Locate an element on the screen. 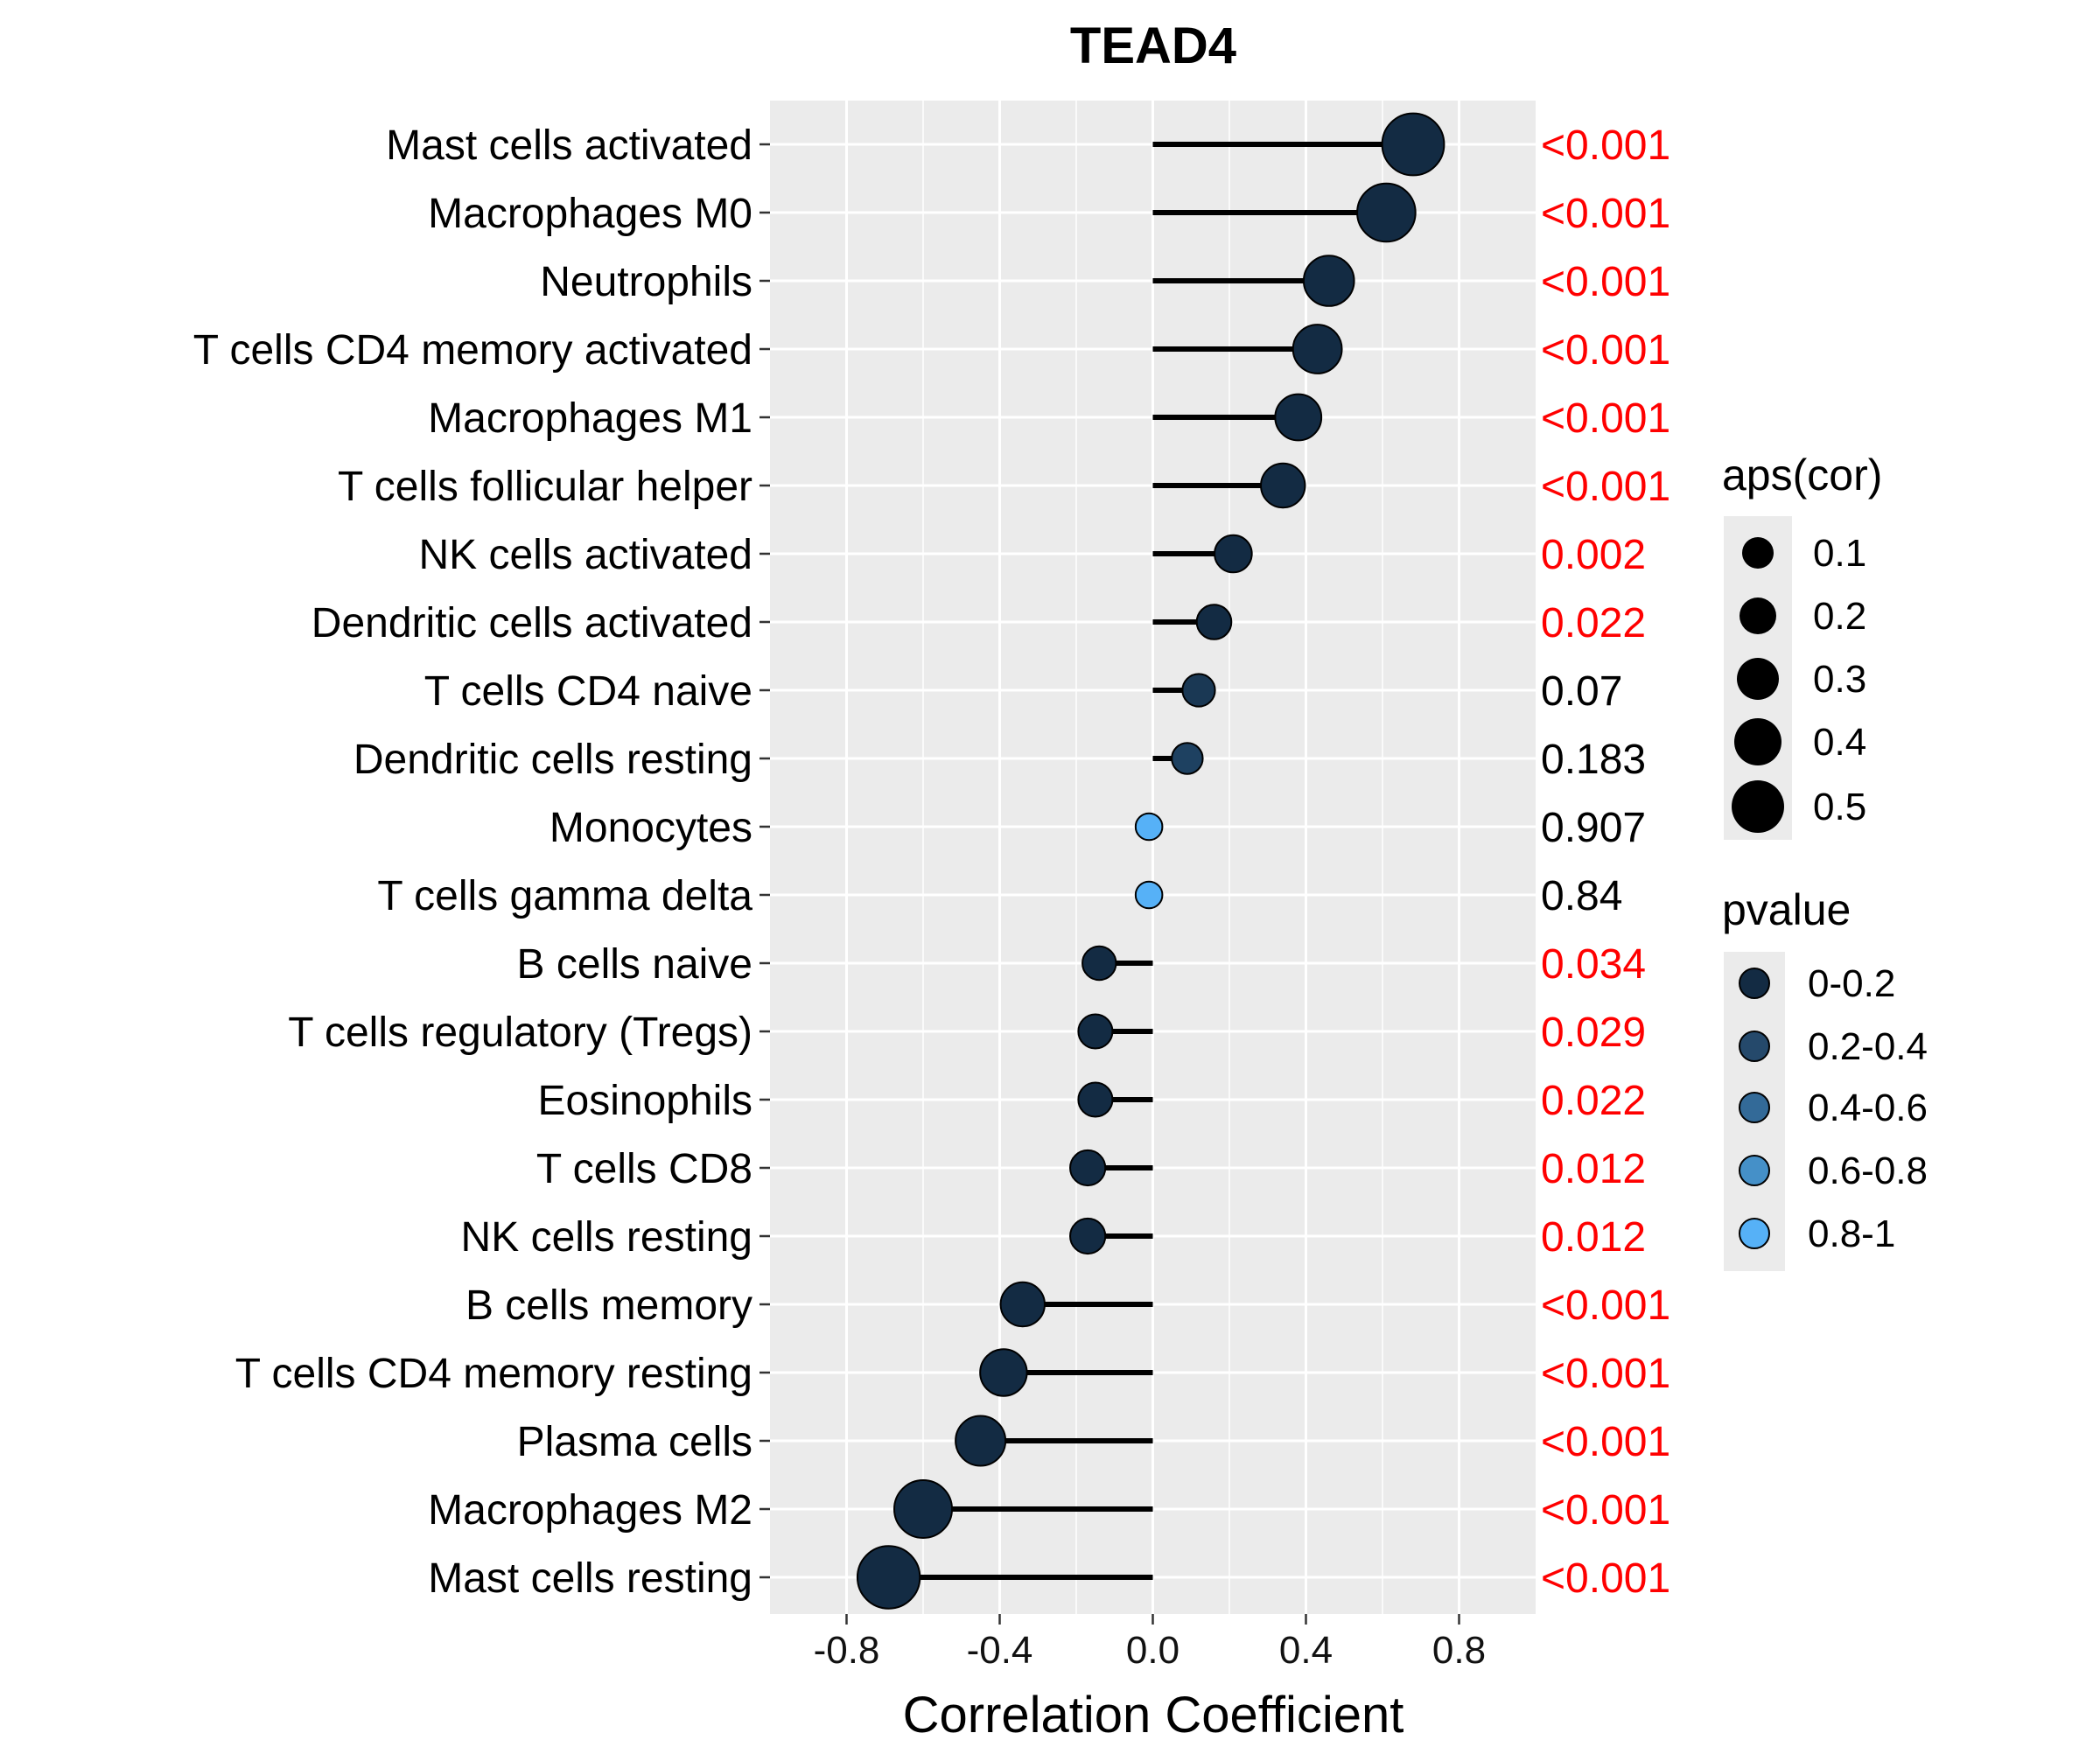  color-legend-title: pvalue is located at coordinates (1786, 909).